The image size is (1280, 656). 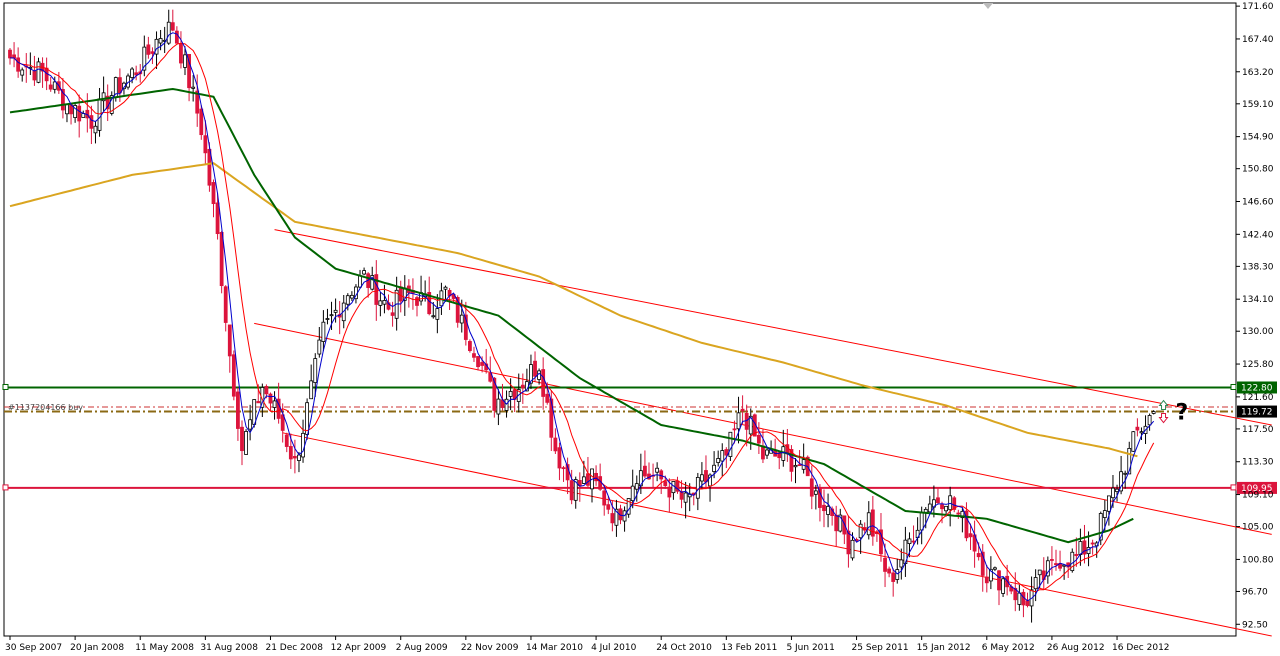 What do you see at coordinates (1258, 7) in the screenshot?
I see `y-tick-label: 171.60` at bounding box center [1258, 7].